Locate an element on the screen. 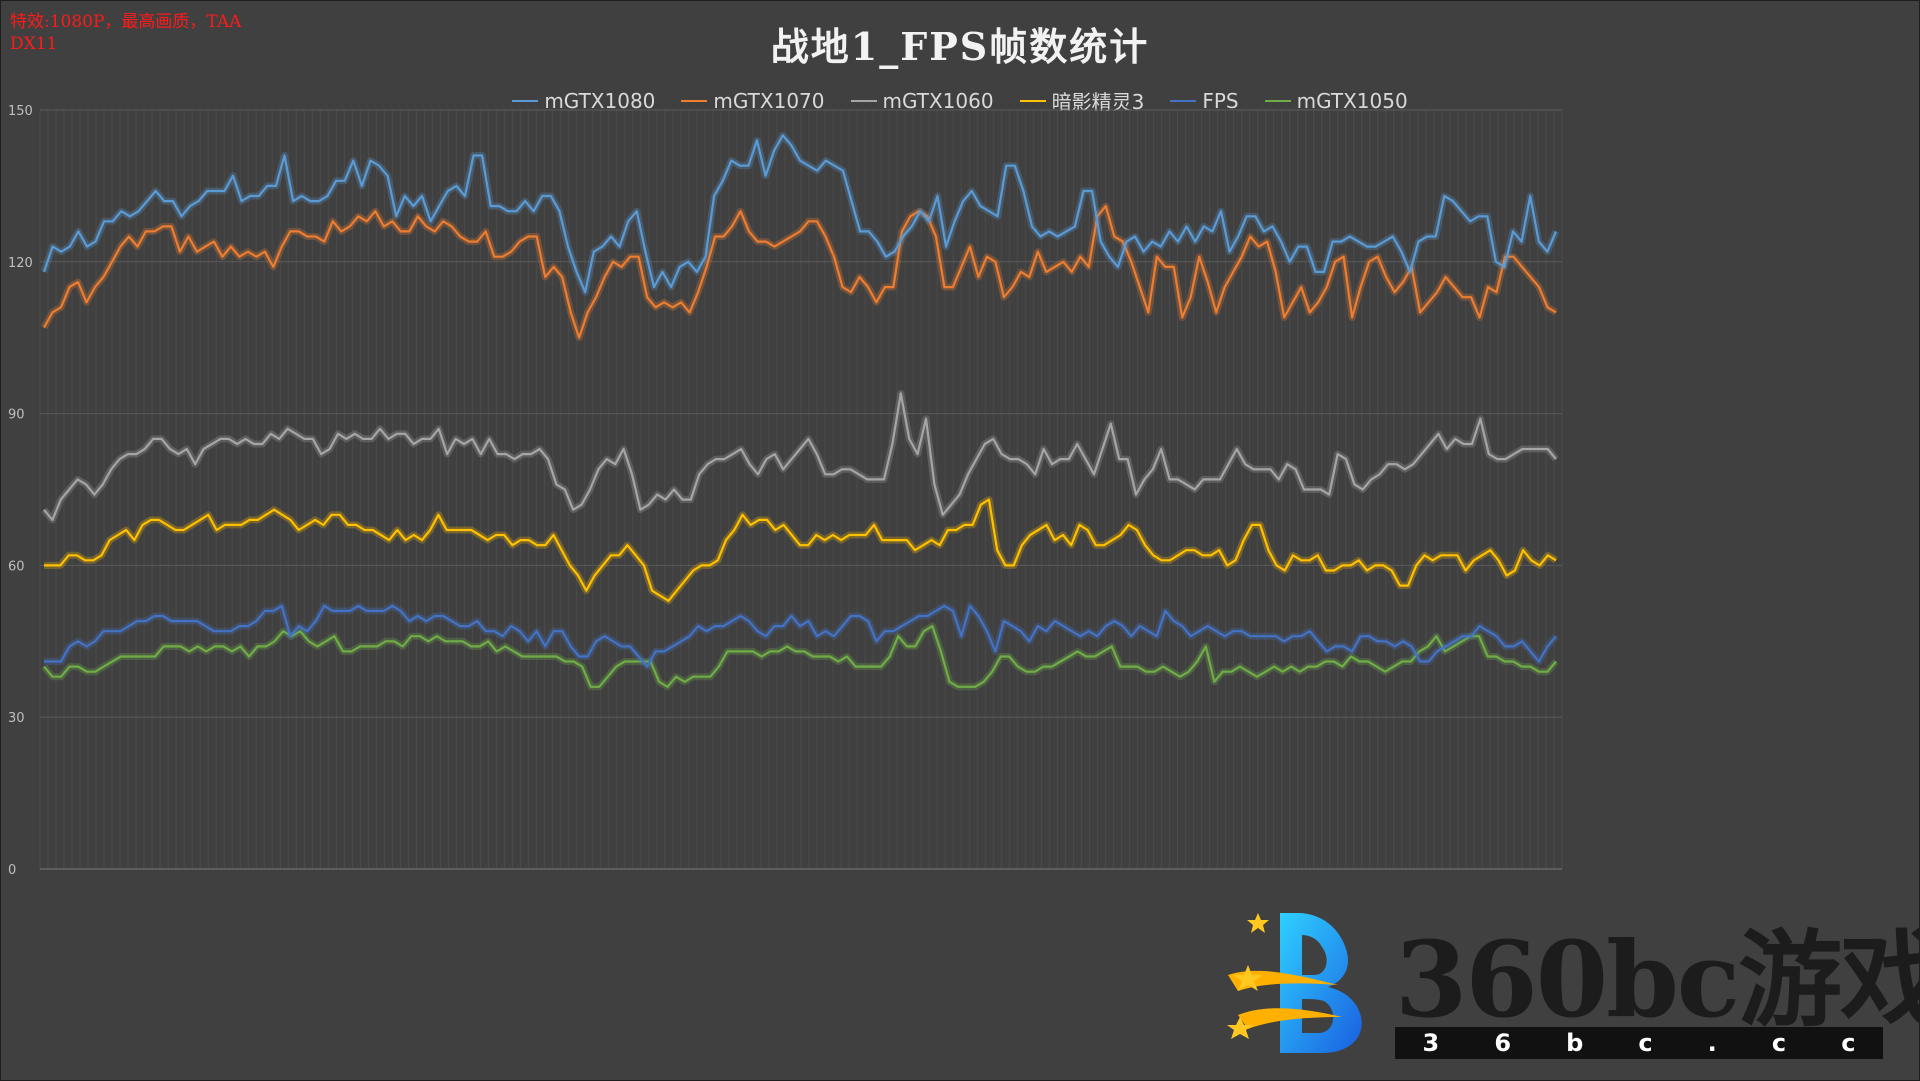  watermark-url-char: 6 is located at coordinates (1503, 1043).